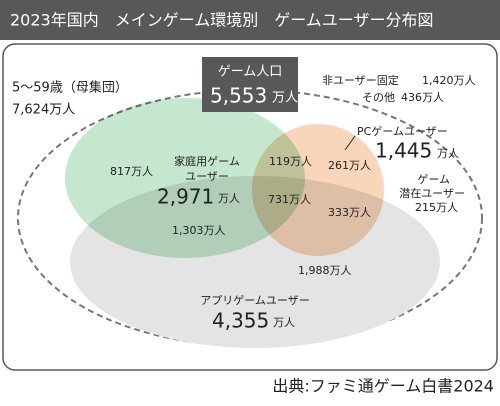 This screenshot has height=406, width=500. I want to click on region-value: 731万人, so click(289, 199).